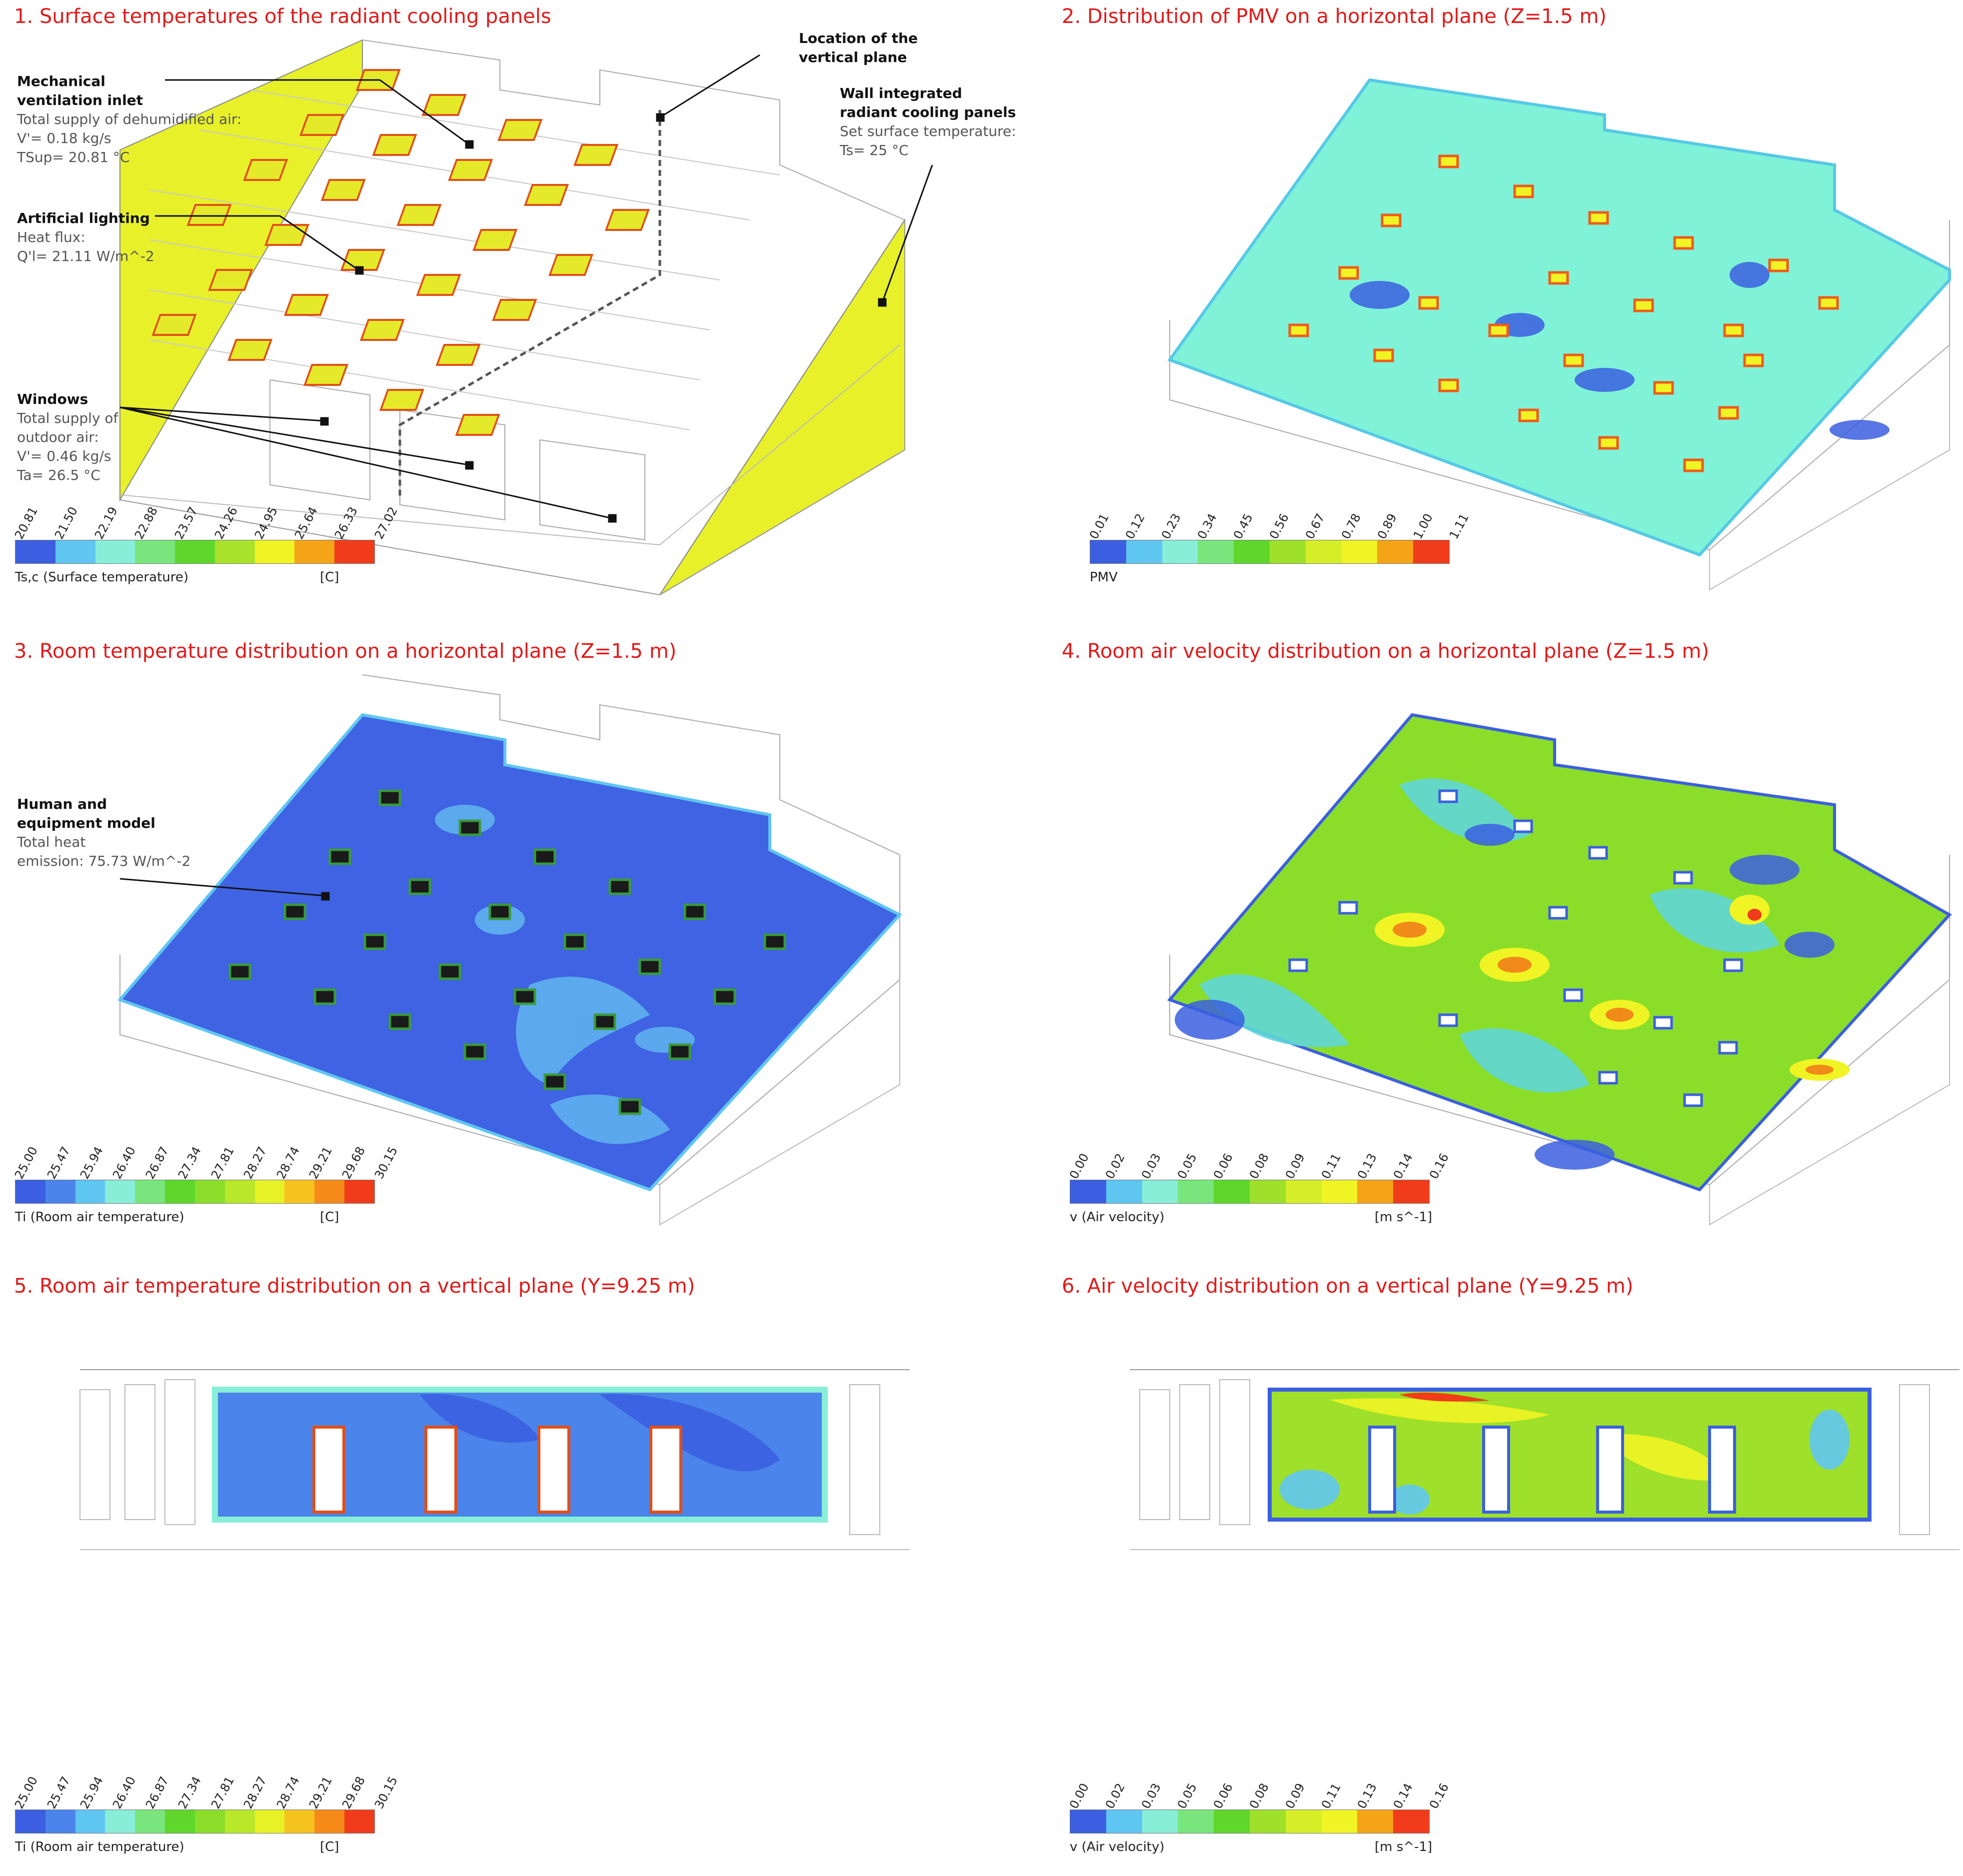 The image size is (1963, 1876). I want to click on legend-label: v (Air velocity), so click(1117, 1847).